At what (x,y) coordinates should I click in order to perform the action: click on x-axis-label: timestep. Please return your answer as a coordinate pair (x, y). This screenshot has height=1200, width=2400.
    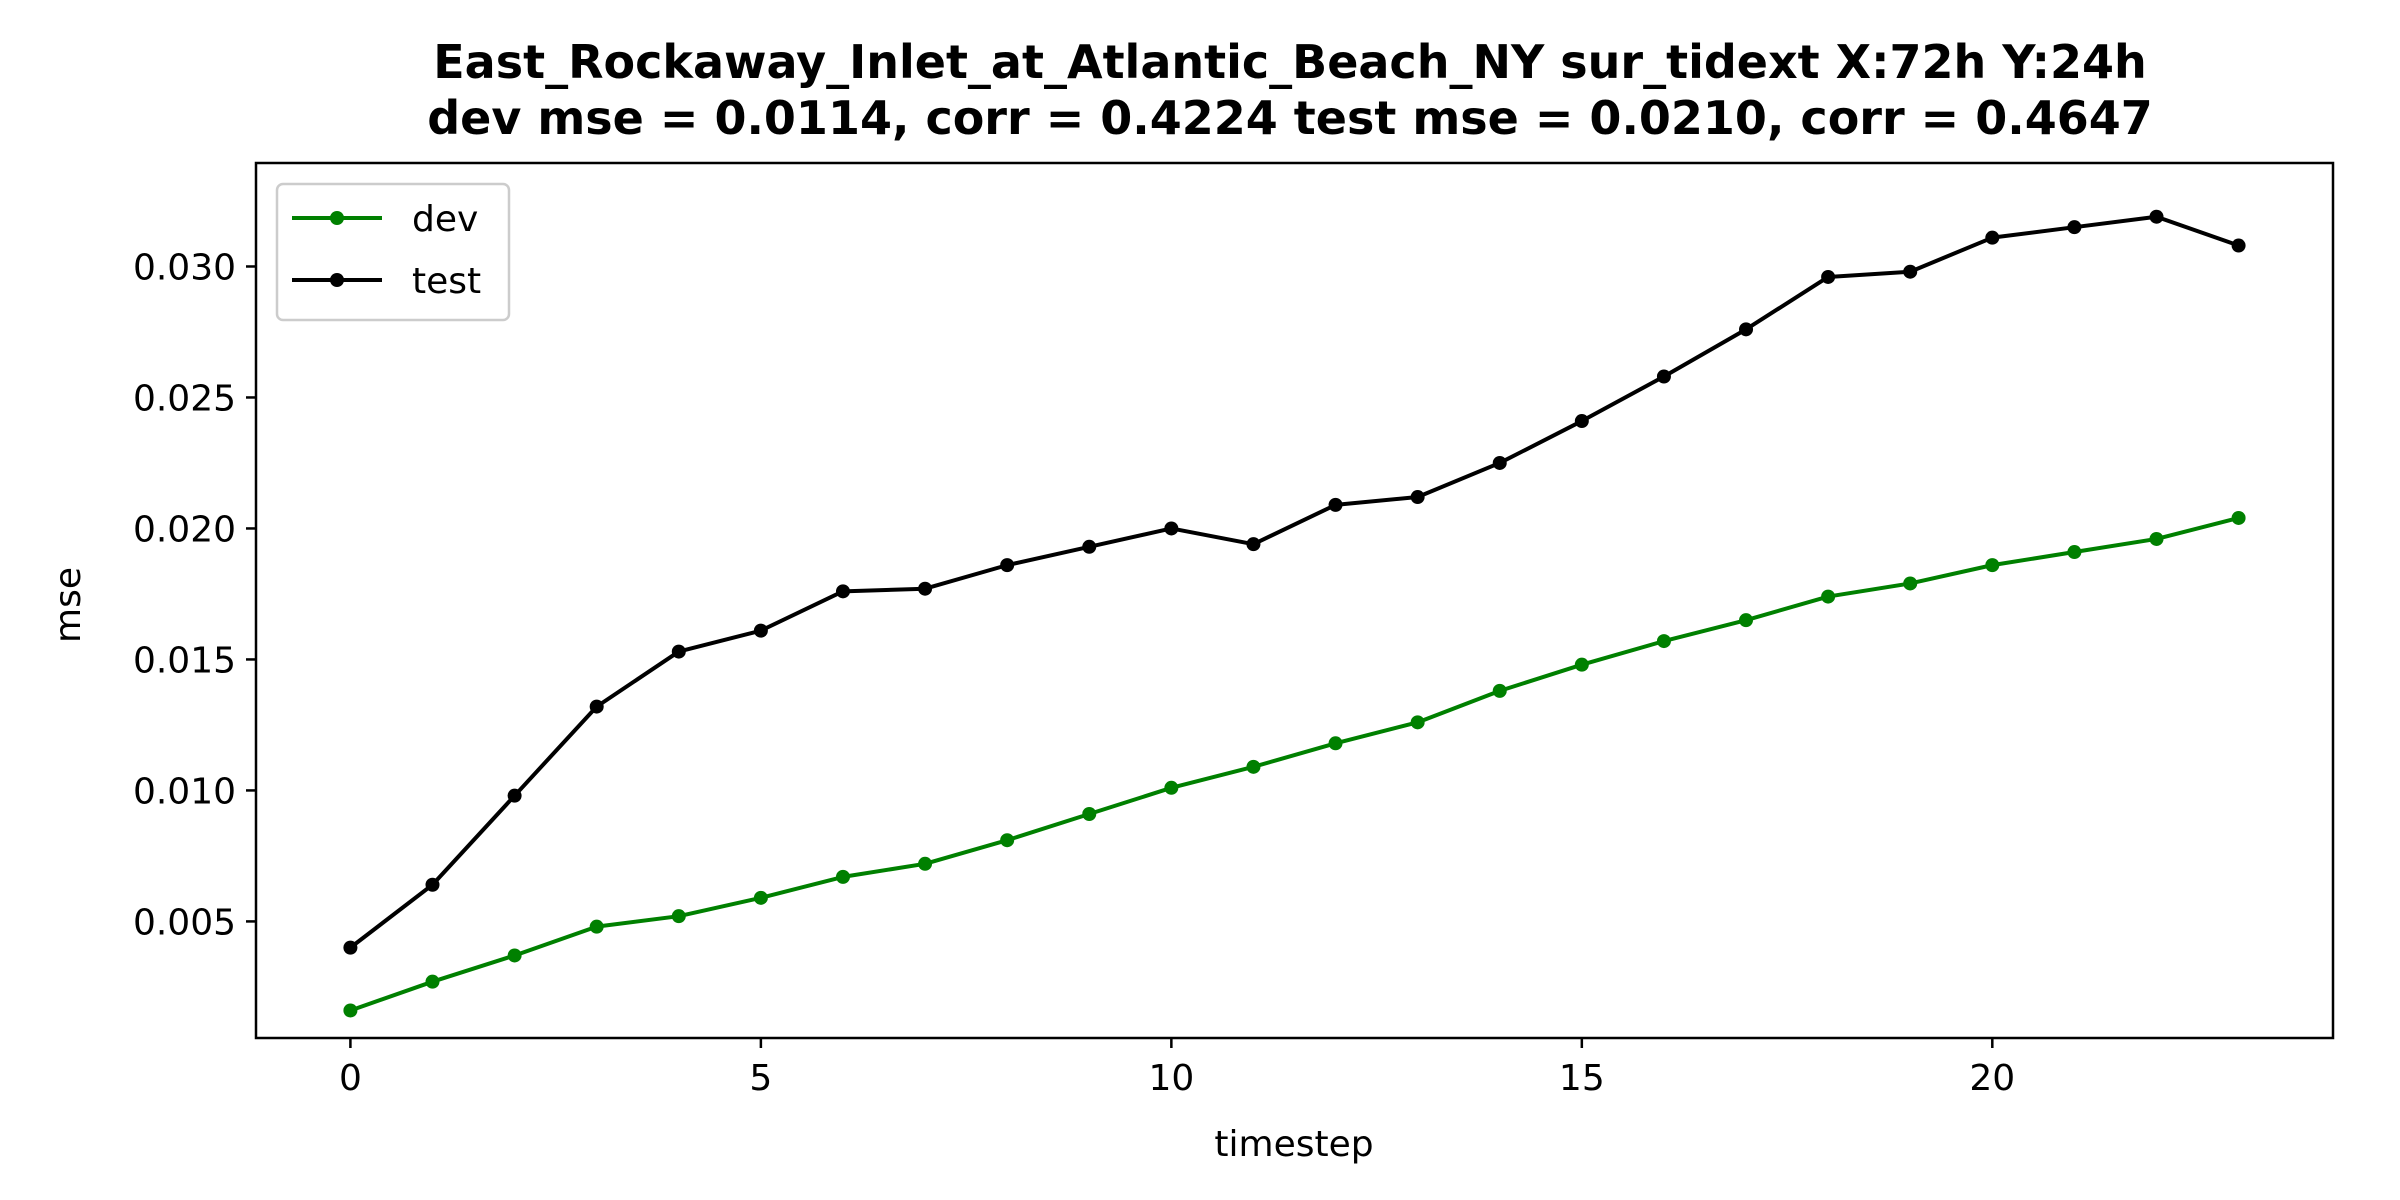
    Looking at the image, I should click on (1293, 1144).